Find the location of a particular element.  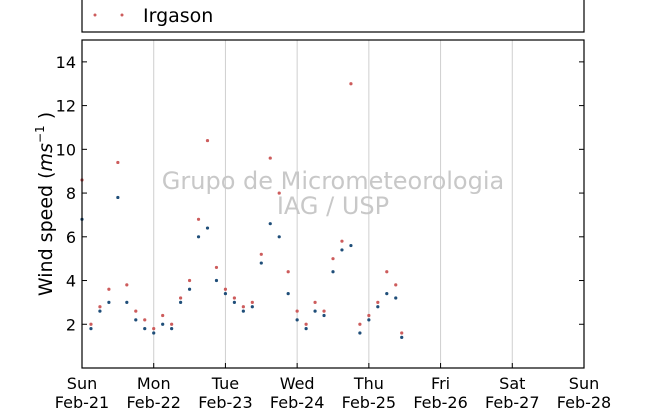

y-tick-label: 6 is located at coordinates (71, 237).